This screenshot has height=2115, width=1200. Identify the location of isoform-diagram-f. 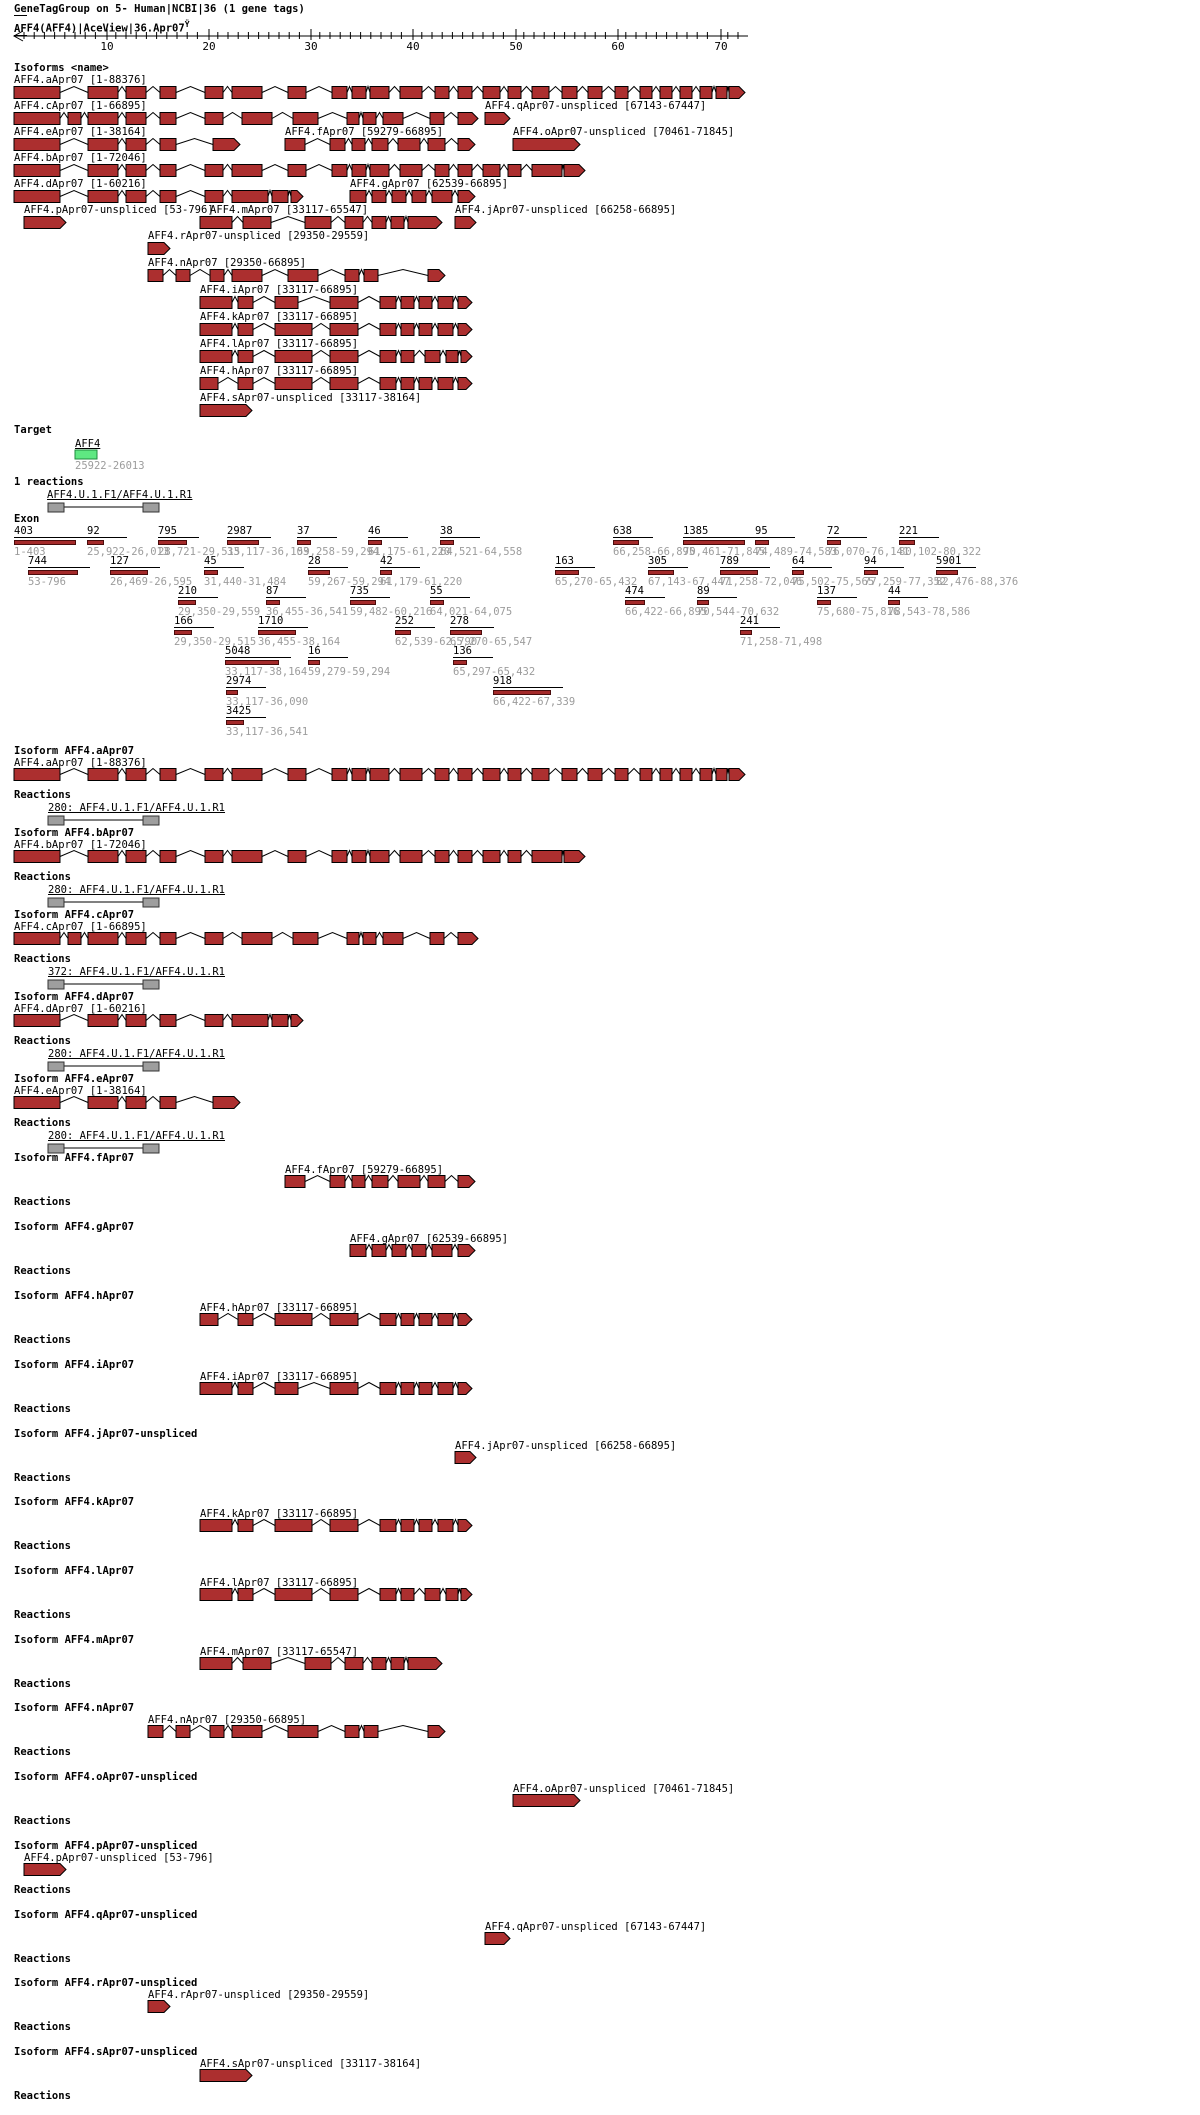
(600, 144).